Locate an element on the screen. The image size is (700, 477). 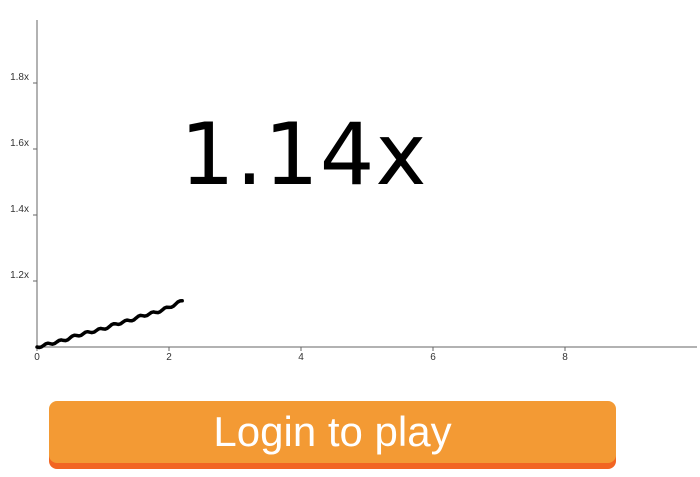
y-tick-label: 1.4x is located at coordinates (19, 209).